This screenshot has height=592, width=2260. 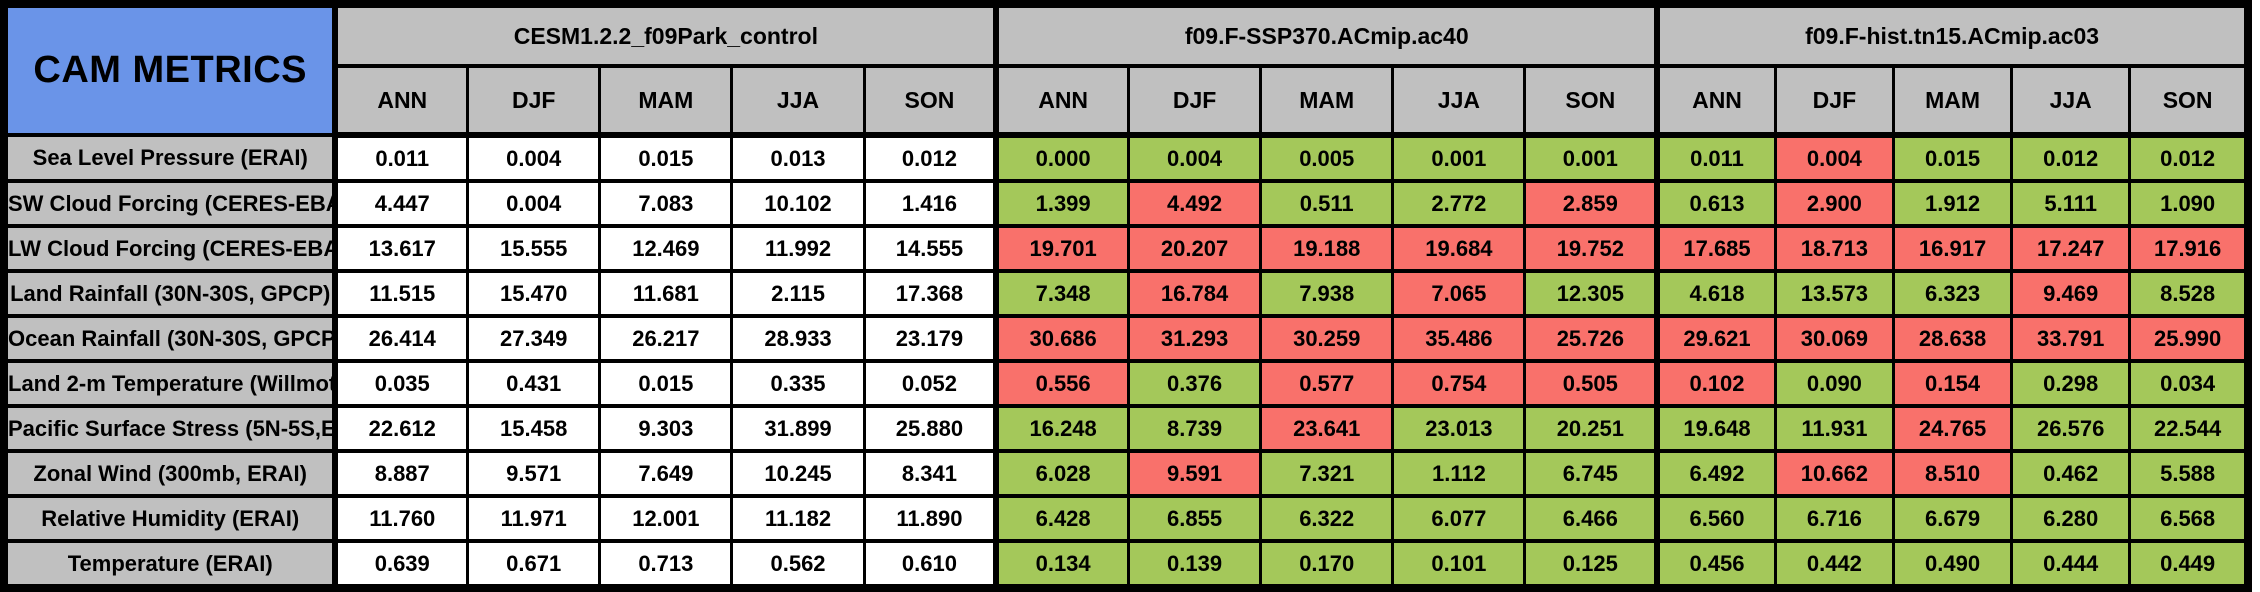 What do you see at coordinates (1327, 518) in the screenshot?
I see `value-cell: 6.322` at bounding box center [1327, 518].